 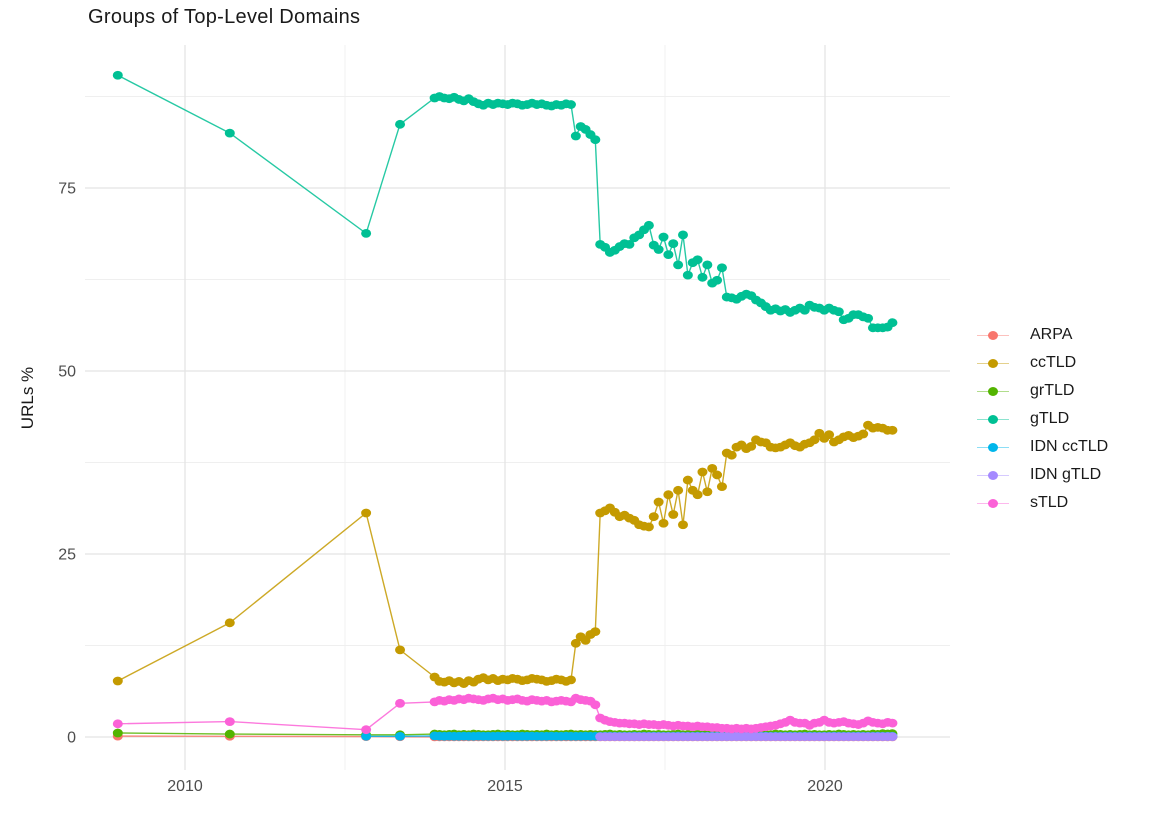 I want to click on legend-label: sTLD, so click(x=1049, y=502).